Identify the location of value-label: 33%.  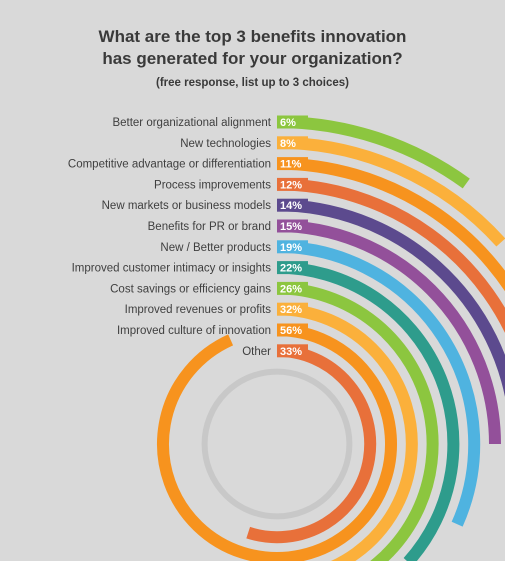
(291, 352).